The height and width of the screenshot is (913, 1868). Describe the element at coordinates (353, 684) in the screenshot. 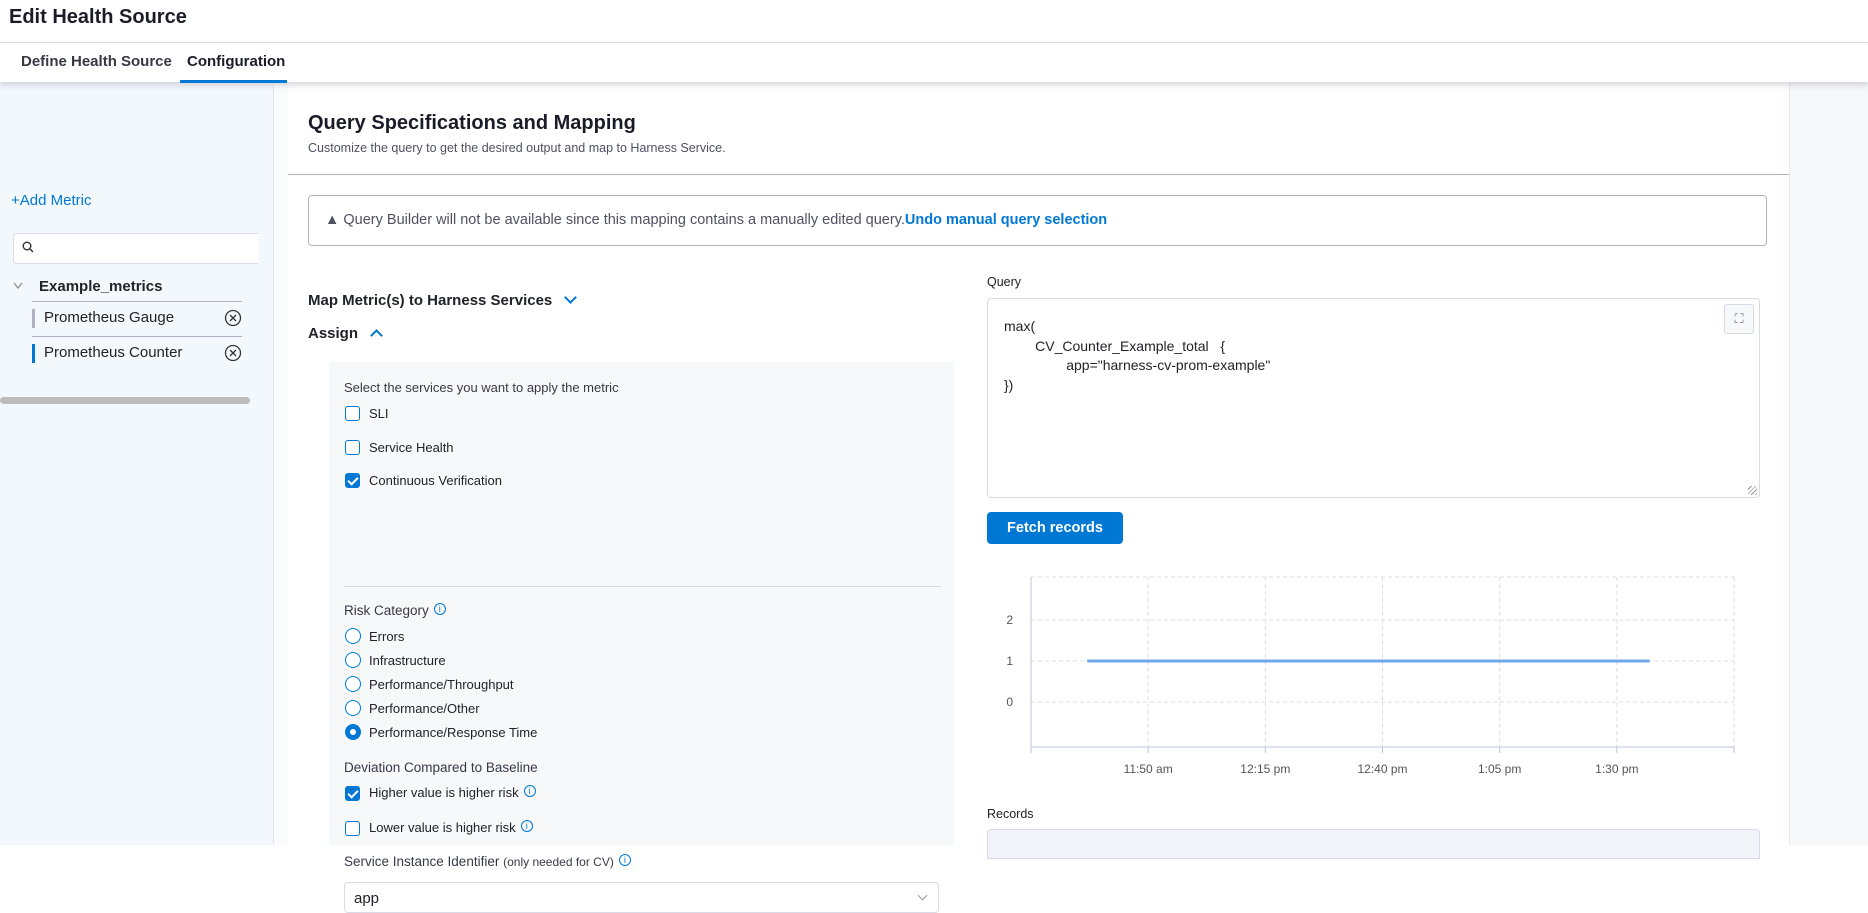

I see `risk-throughput-radio` at that location.